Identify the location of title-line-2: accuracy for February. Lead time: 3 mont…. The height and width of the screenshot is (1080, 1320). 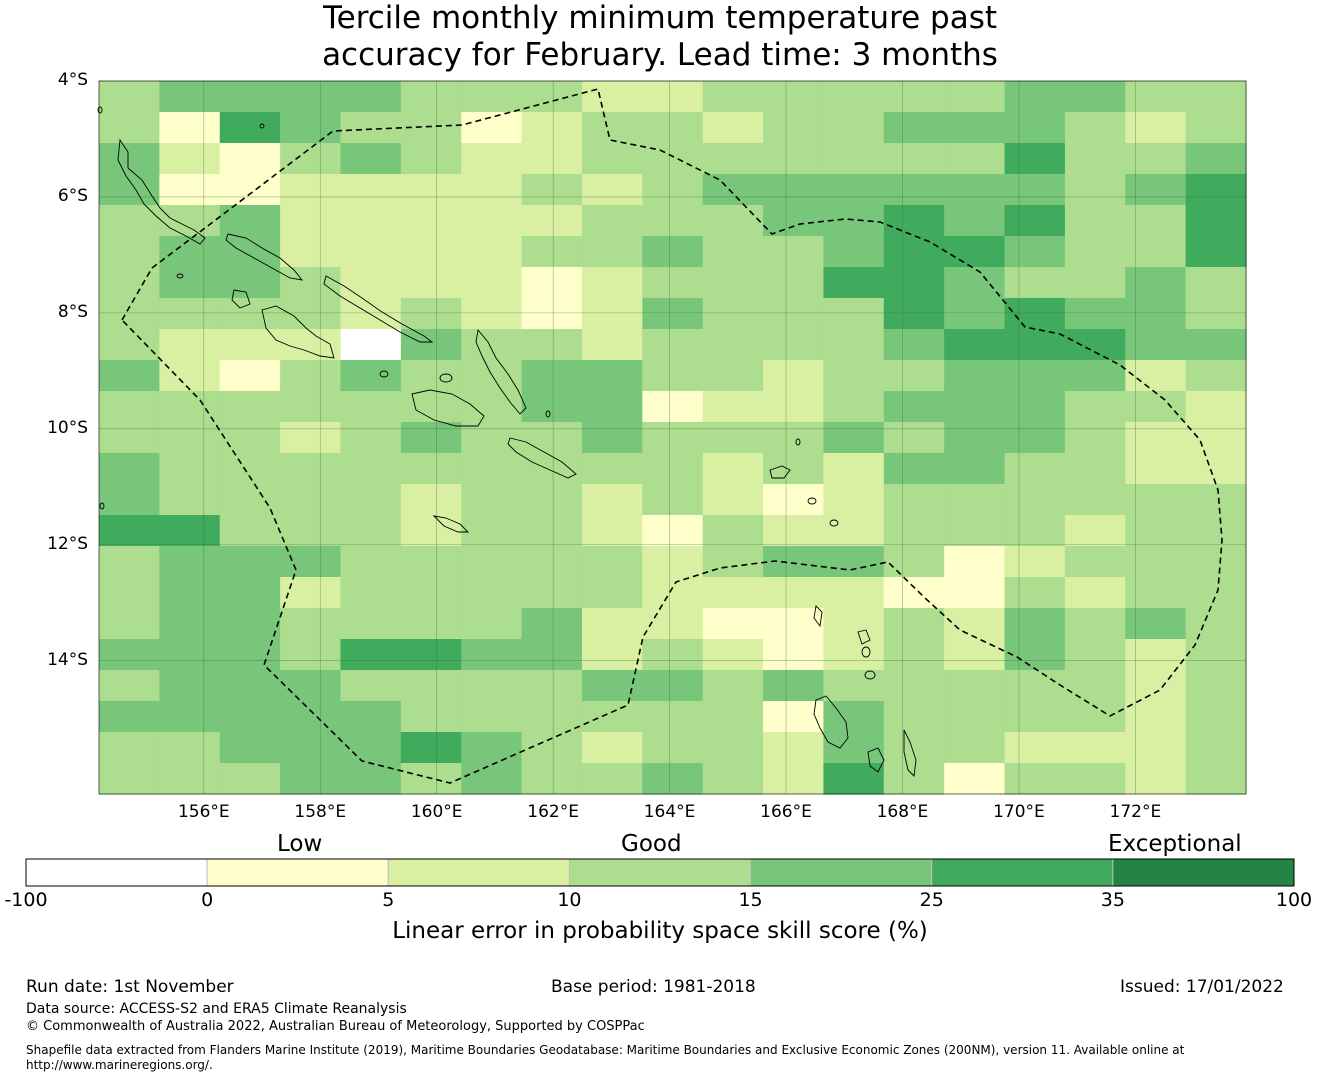
(660, 55).